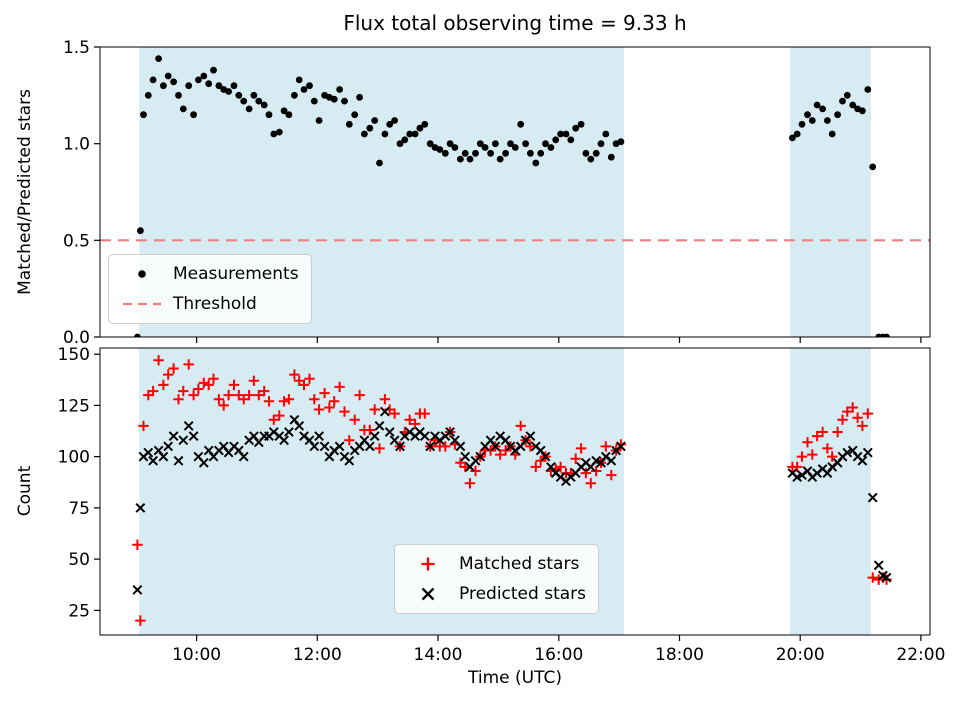 The height and width of the screenshot is (720, 960). Describe the element at coordinates (79, 611) in the screenshot. I see `y-tick-label: 25` at that location.